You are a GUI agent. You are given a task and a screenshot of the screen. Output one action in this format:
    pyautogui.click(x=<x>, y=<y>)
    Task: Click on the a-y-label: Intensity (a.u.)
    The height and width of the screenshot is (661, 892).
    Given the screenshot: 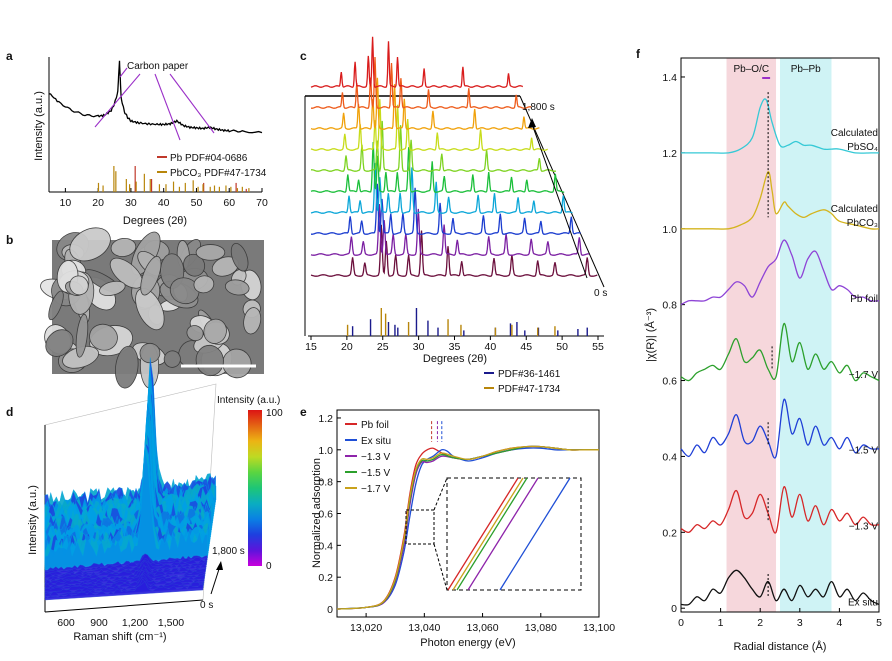 What is the action you would take?
    pyautogui.click(x=39, y=126)
    